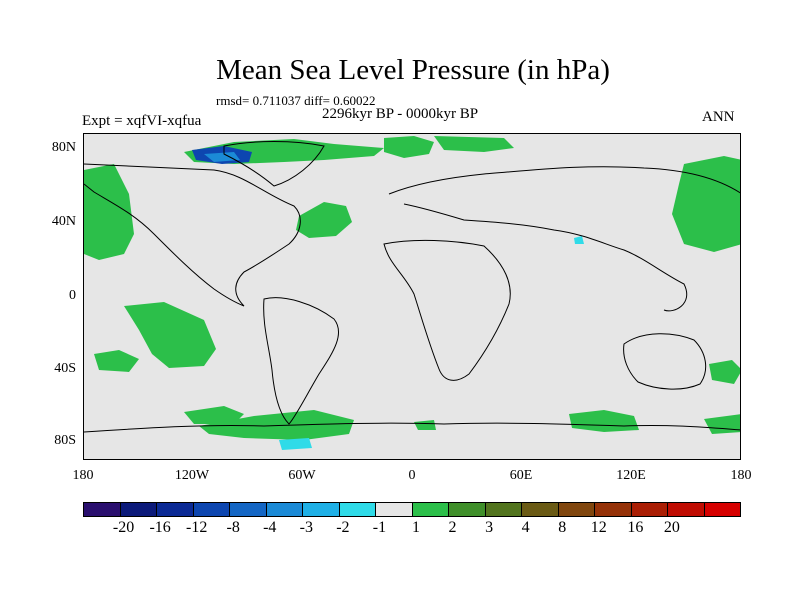 This screenshot has width=800, height=600. I want to click on colorbar-label: -4, so click(270, 527).